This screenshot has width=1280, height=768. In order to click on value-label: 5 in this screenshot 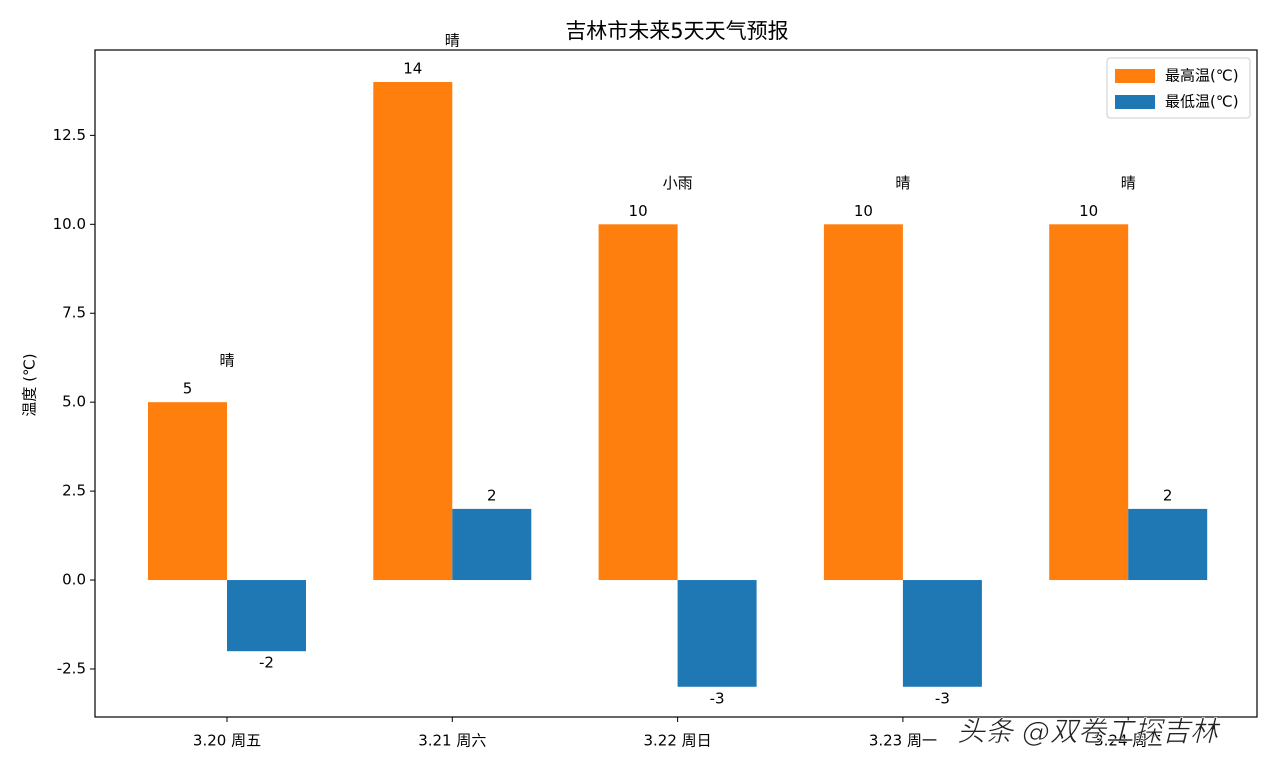, I will do `click(188, 389)`.